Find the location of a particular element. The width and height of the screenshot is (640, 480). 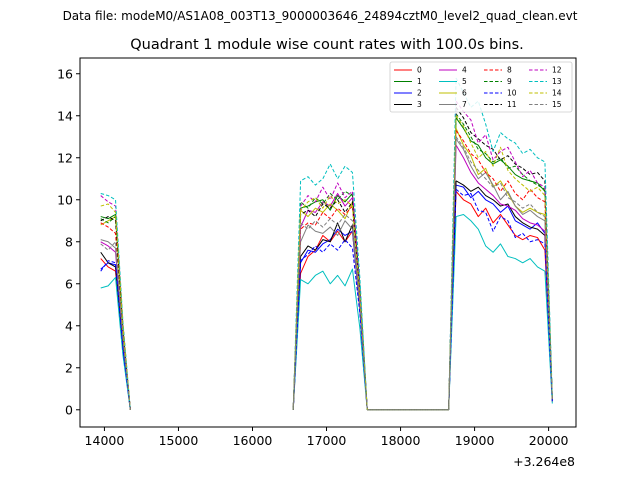

y-tick-label: 4 is located at coordinates (69, 325).